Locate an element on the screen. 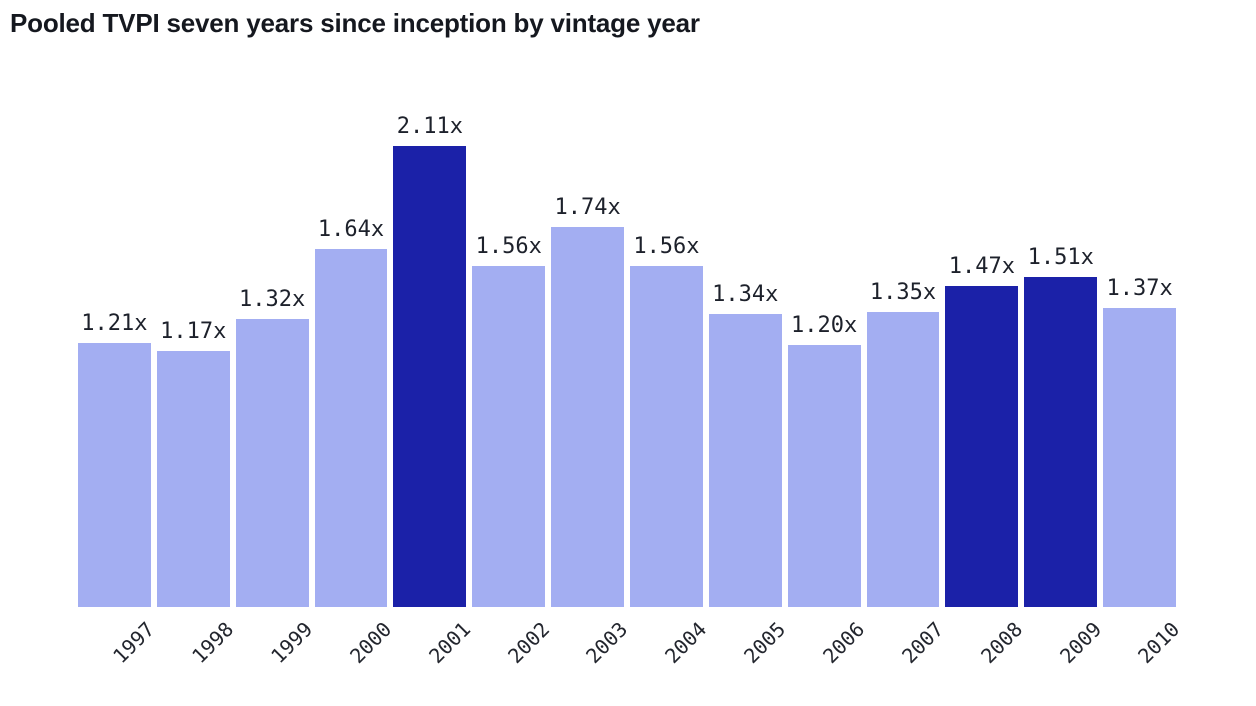 The width and height of the screenshot is (1256, 706). x-tick: 2009 is located at coordinates (1065, 654).